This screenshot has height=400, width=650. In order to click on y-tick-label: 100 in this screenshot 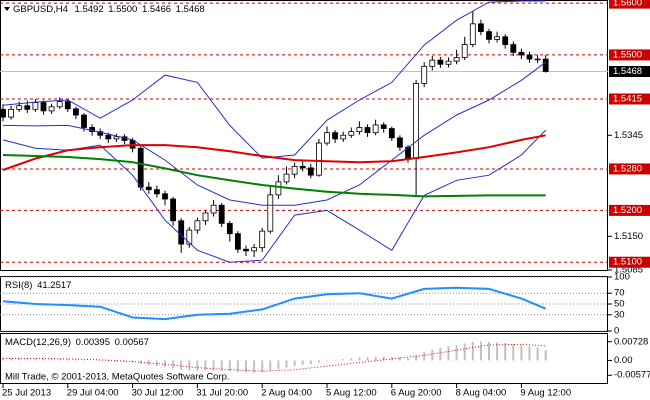, I will do `click(622, 277)`.